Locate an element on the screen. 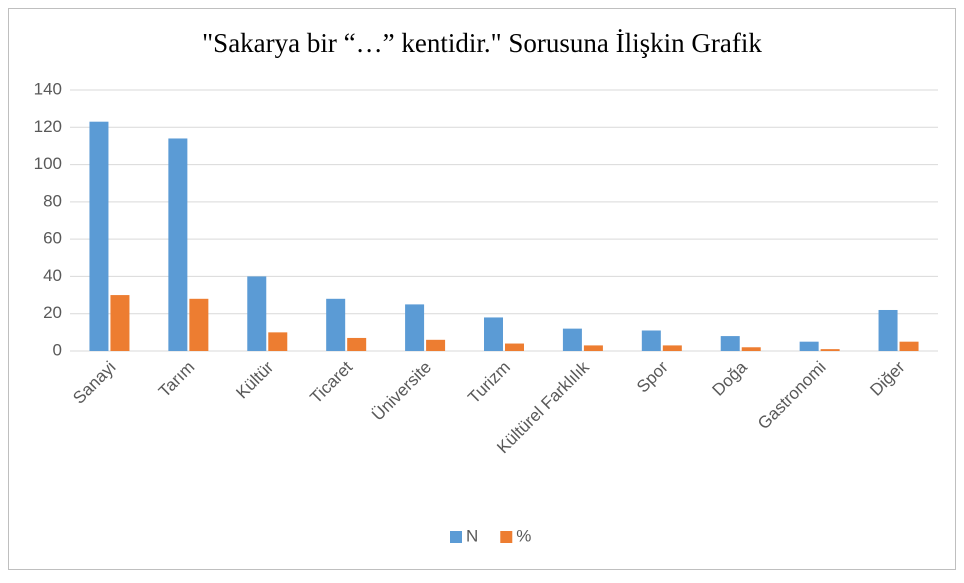 This screenshot has height=583, width=964. y-tick-label: 80 is located at coordinates (52, 200).